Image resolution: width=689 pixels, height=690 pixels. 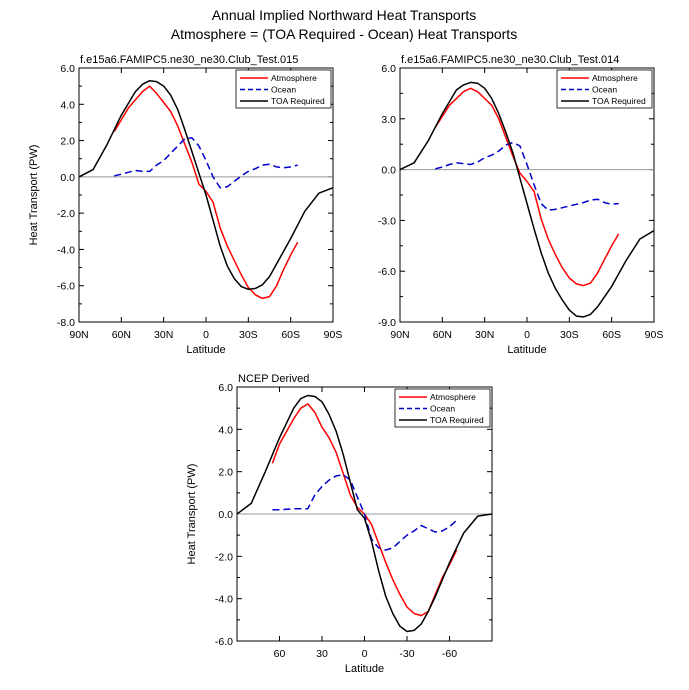 I want to click on chart2-series-ocean, so click(x=365, y=512).